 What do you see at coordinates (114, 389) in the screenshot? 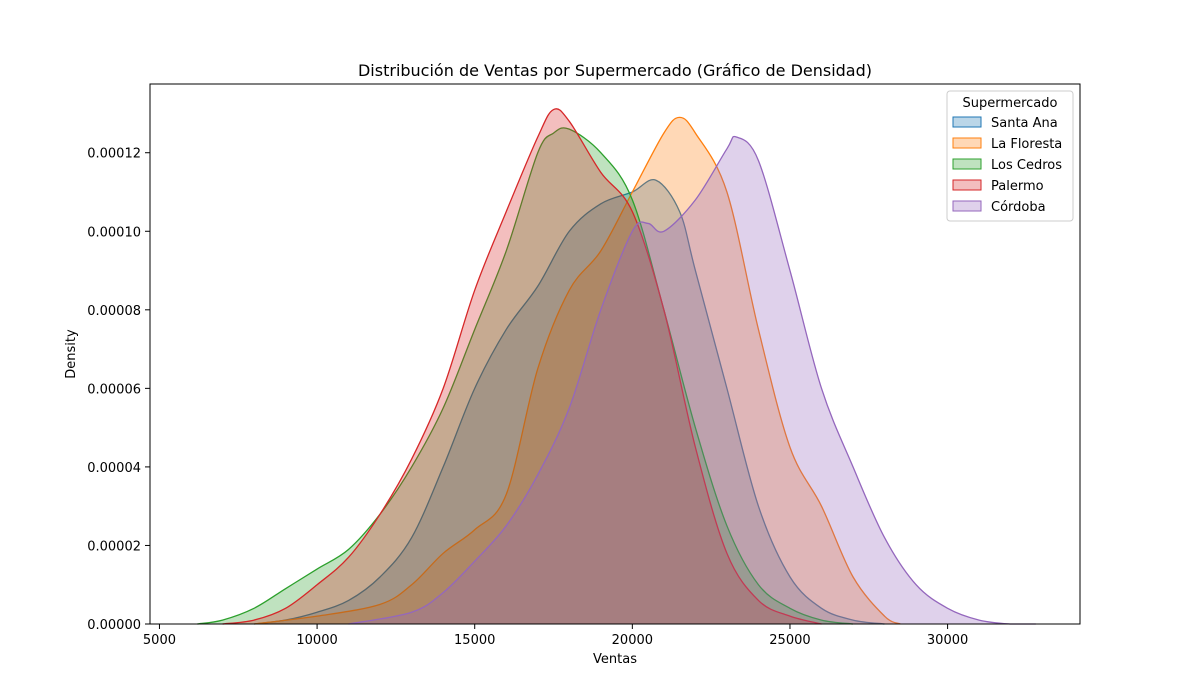
I see `y-tick-label: 0.00006` at bounding box center [114, 389].